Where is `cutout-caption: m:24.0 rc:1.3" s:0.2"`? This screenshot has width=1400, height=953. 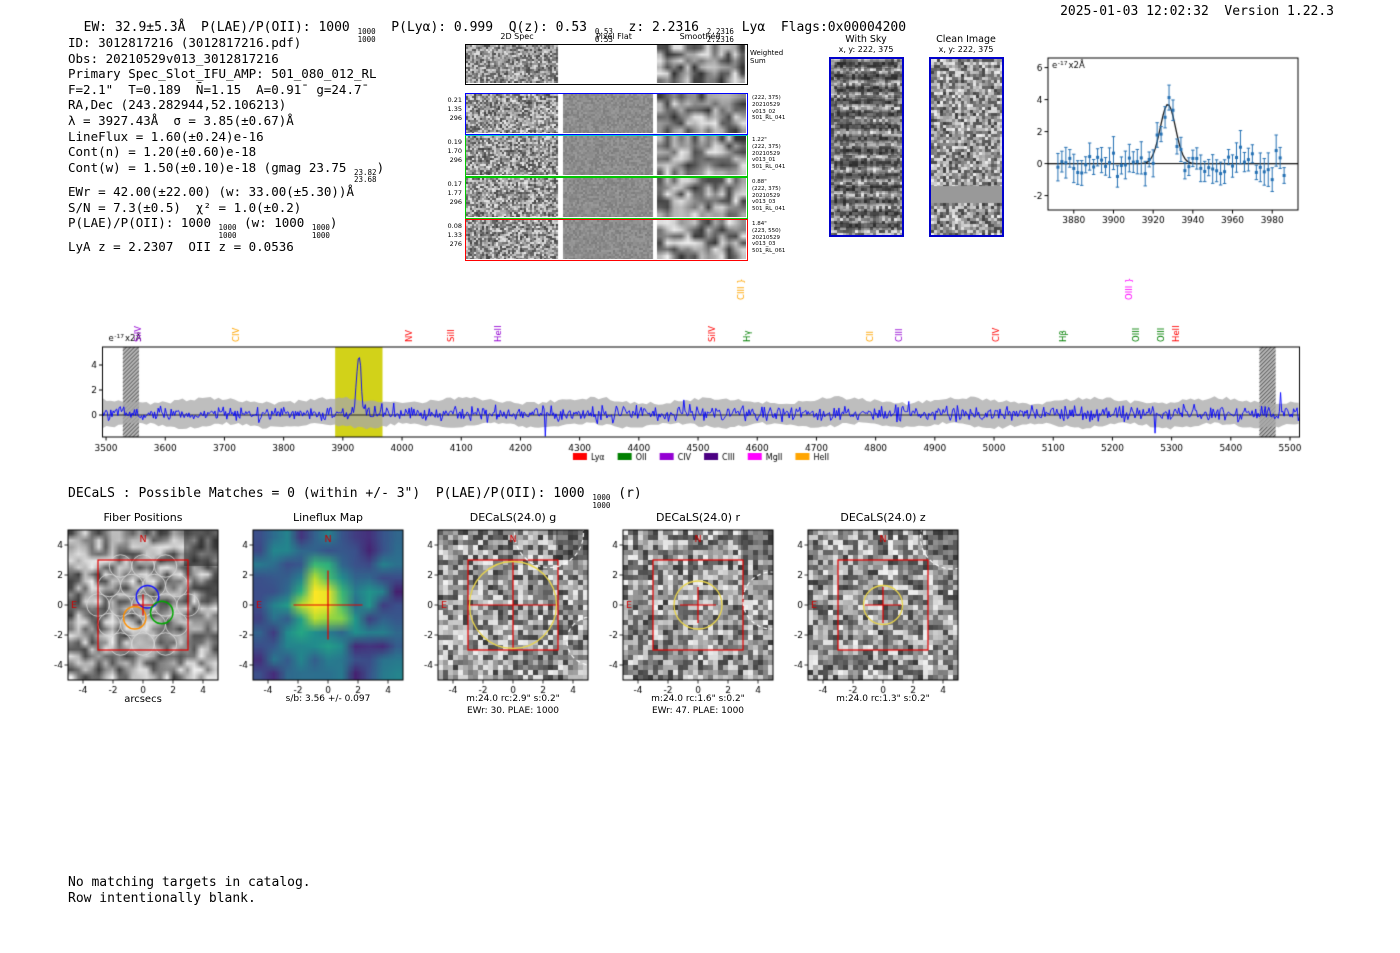
cutout-caption: m:24.0 rc:1.3" s:0.2" is located at coordinates (883, 699).